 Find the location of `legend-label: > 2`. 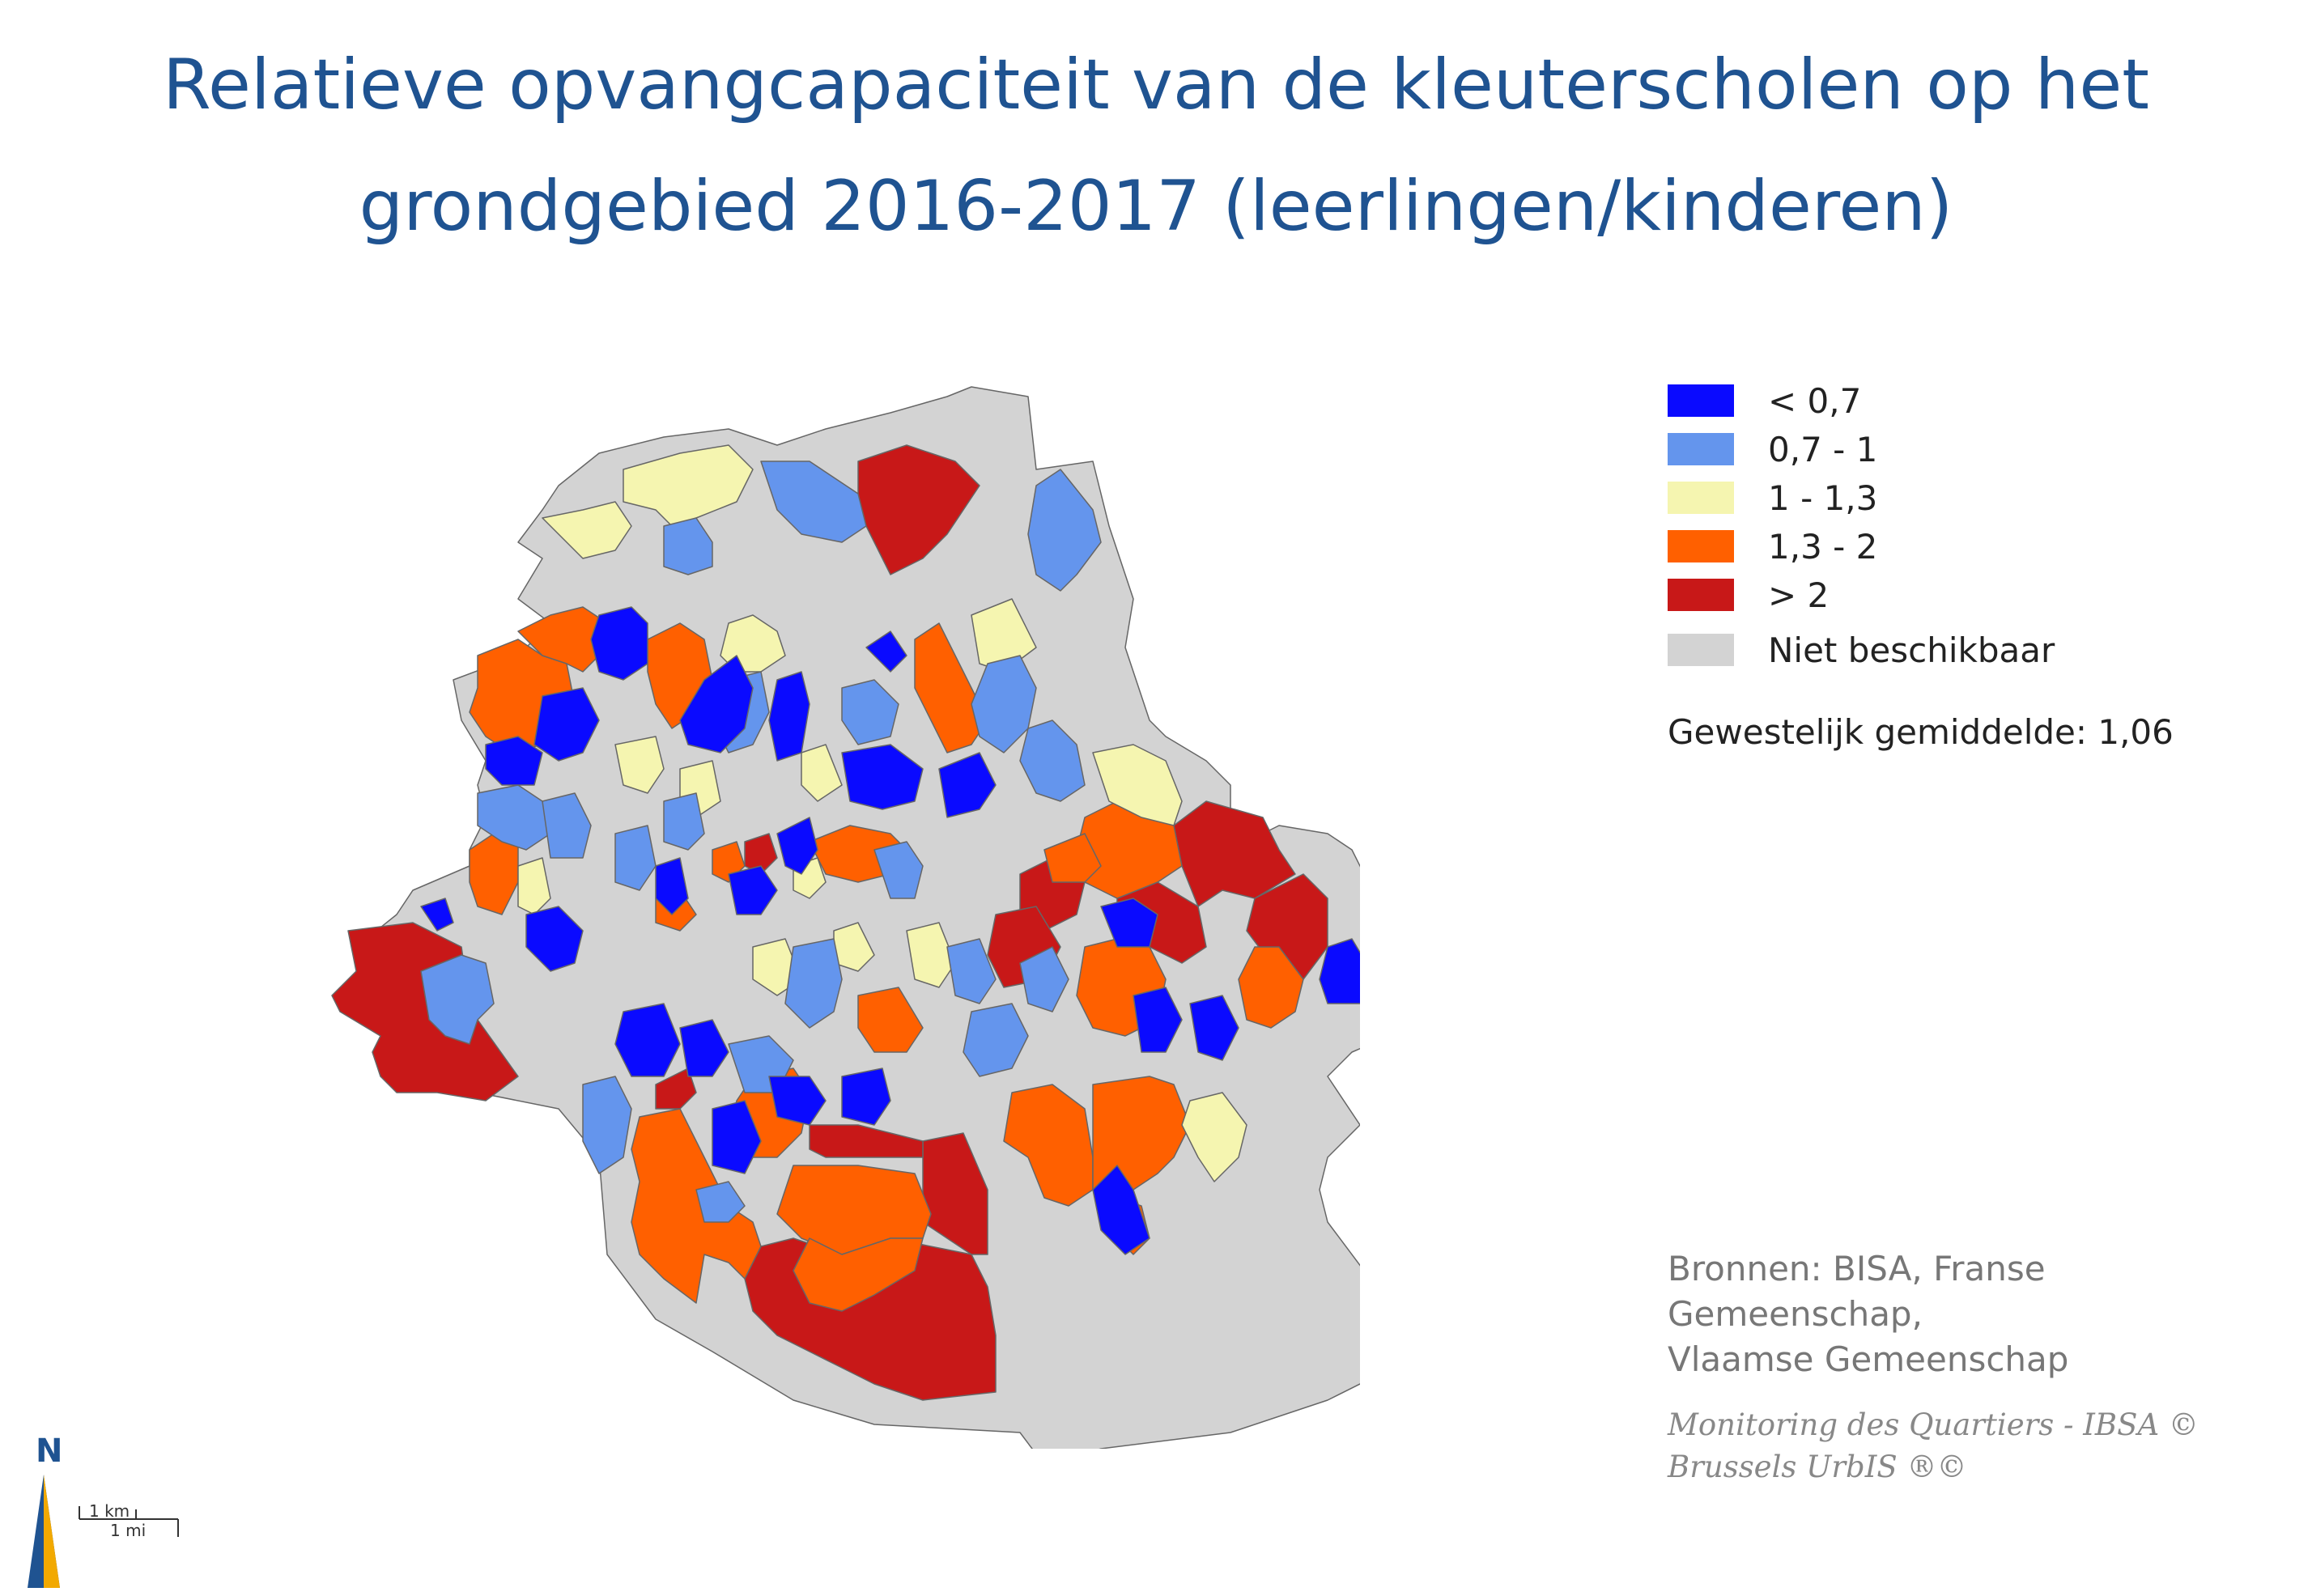

legend-label: > 2 is located at coordinates (1799, 595).